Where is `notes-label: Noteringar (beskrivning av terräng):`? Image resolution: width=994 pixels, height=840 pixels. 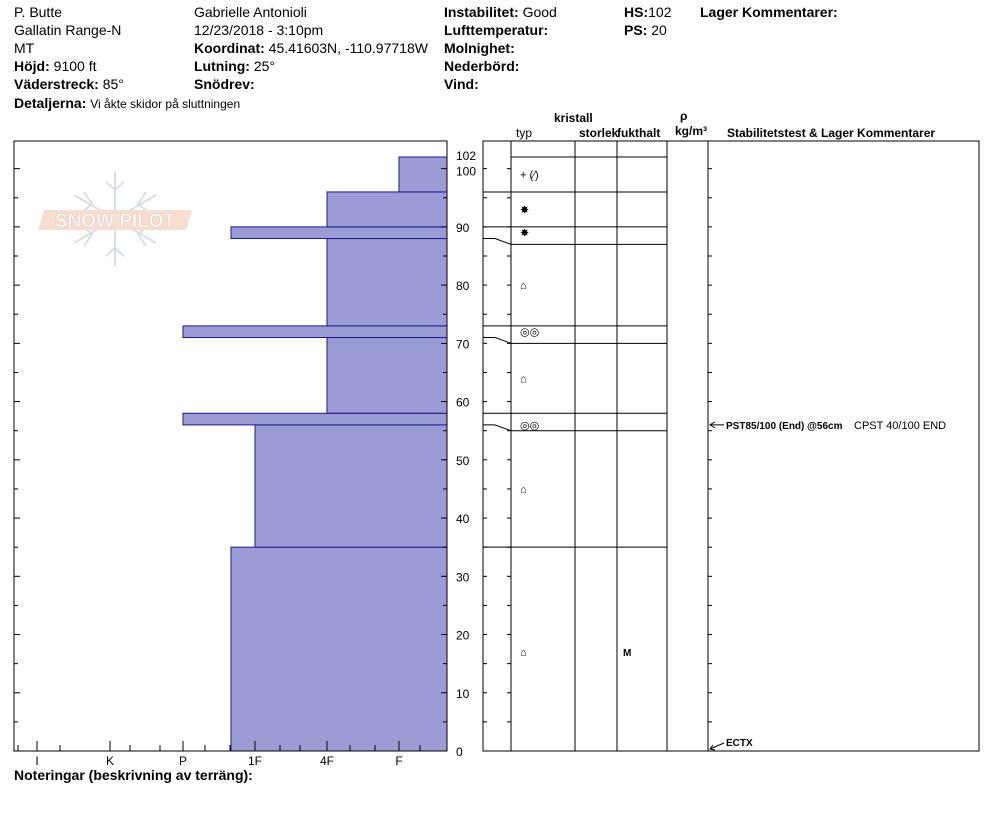
notes-label: Noteringar (beskrivning av terräng): is located at coordinates (133, 775).